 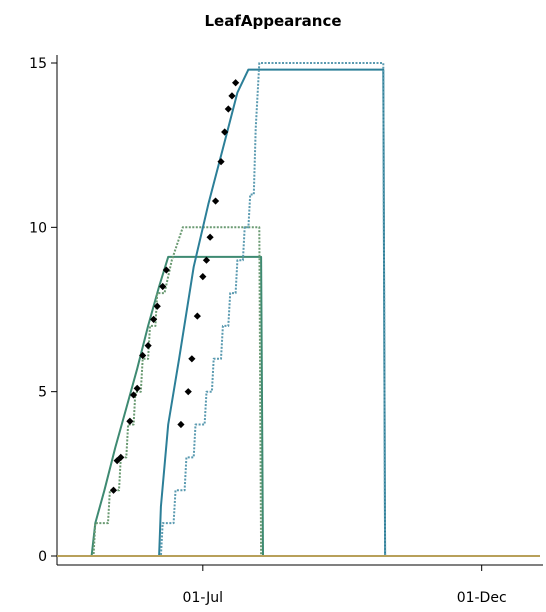 What do you see at coordinates (42, 557) in the screenshot?
I see `y-tick-label: 0` at bounding box center [42, 557].